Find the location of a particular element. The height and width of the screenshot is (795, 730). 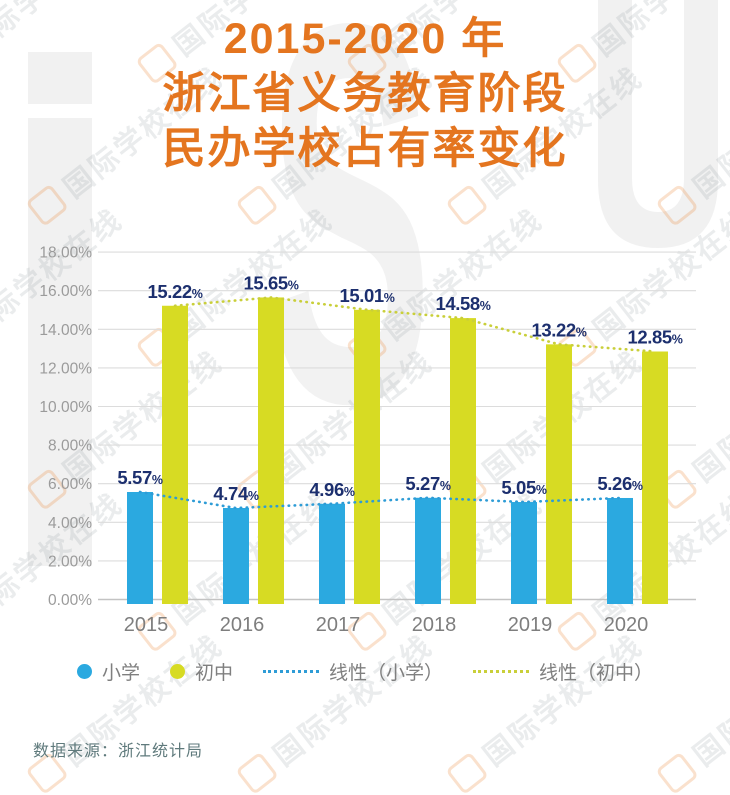

legend-marker-dotted-line-middle is located at coordinates (501, 671).